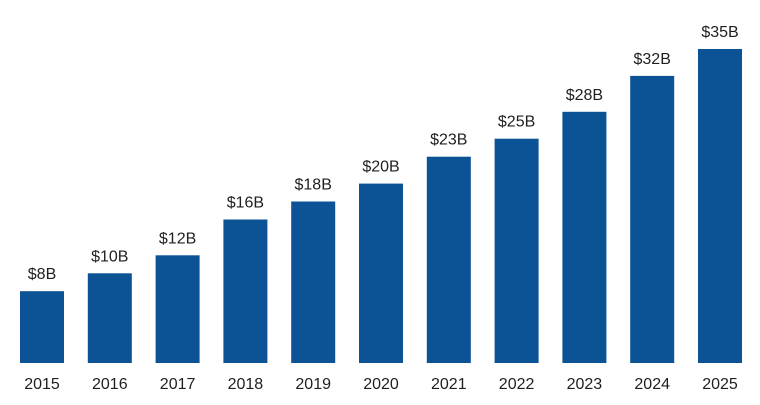 The width and height of the screenshot is (760, 405). What do you see at coordinates (42, 327) in the screenshot?
I see `bar-2015` at bounding box center [42, 327].